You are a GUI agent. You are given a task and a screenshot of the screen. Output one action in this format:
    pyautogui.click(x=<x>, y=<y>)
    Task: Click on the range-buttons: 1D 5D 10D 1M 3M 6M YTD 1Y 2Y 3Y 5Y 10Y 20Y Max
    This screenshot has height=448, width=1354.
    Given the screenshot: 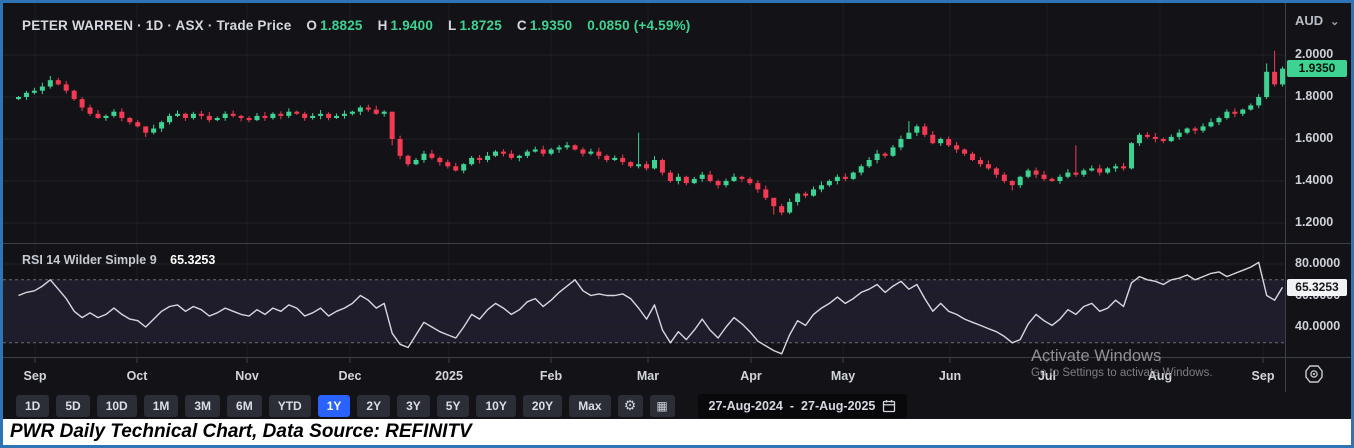 What is the action you would take?
    pyautogui.click(x=313, y=405)
    